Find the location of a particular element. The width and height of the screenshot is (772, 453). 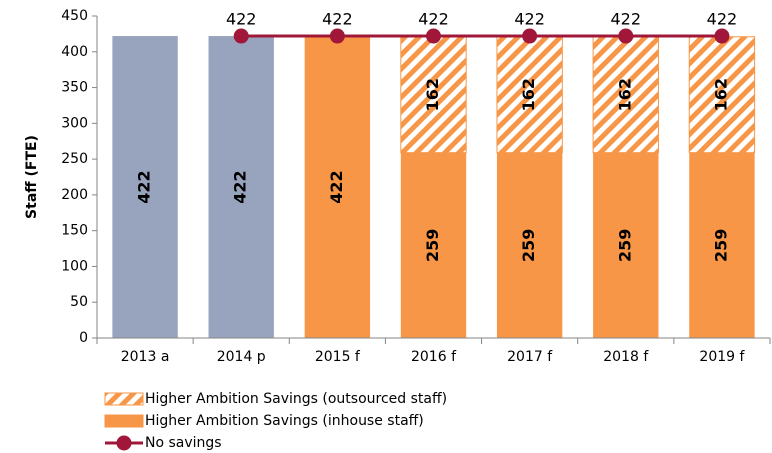

x-tick-label: 2013 a is located at coordinates (145, 357).